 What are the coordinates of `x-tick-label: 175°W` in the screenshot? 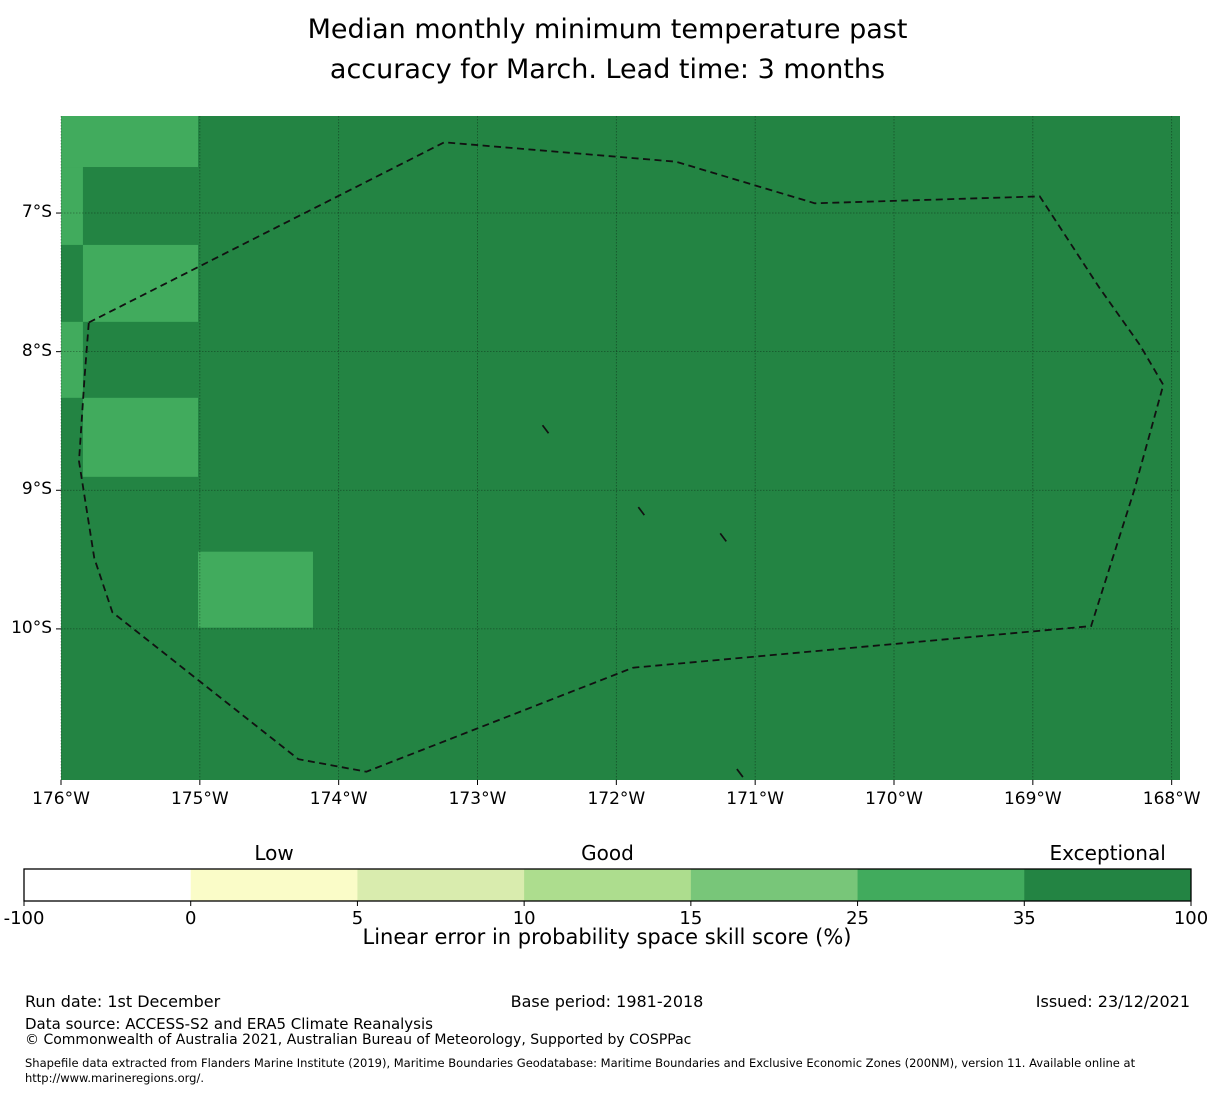 It's located at (199, 799).